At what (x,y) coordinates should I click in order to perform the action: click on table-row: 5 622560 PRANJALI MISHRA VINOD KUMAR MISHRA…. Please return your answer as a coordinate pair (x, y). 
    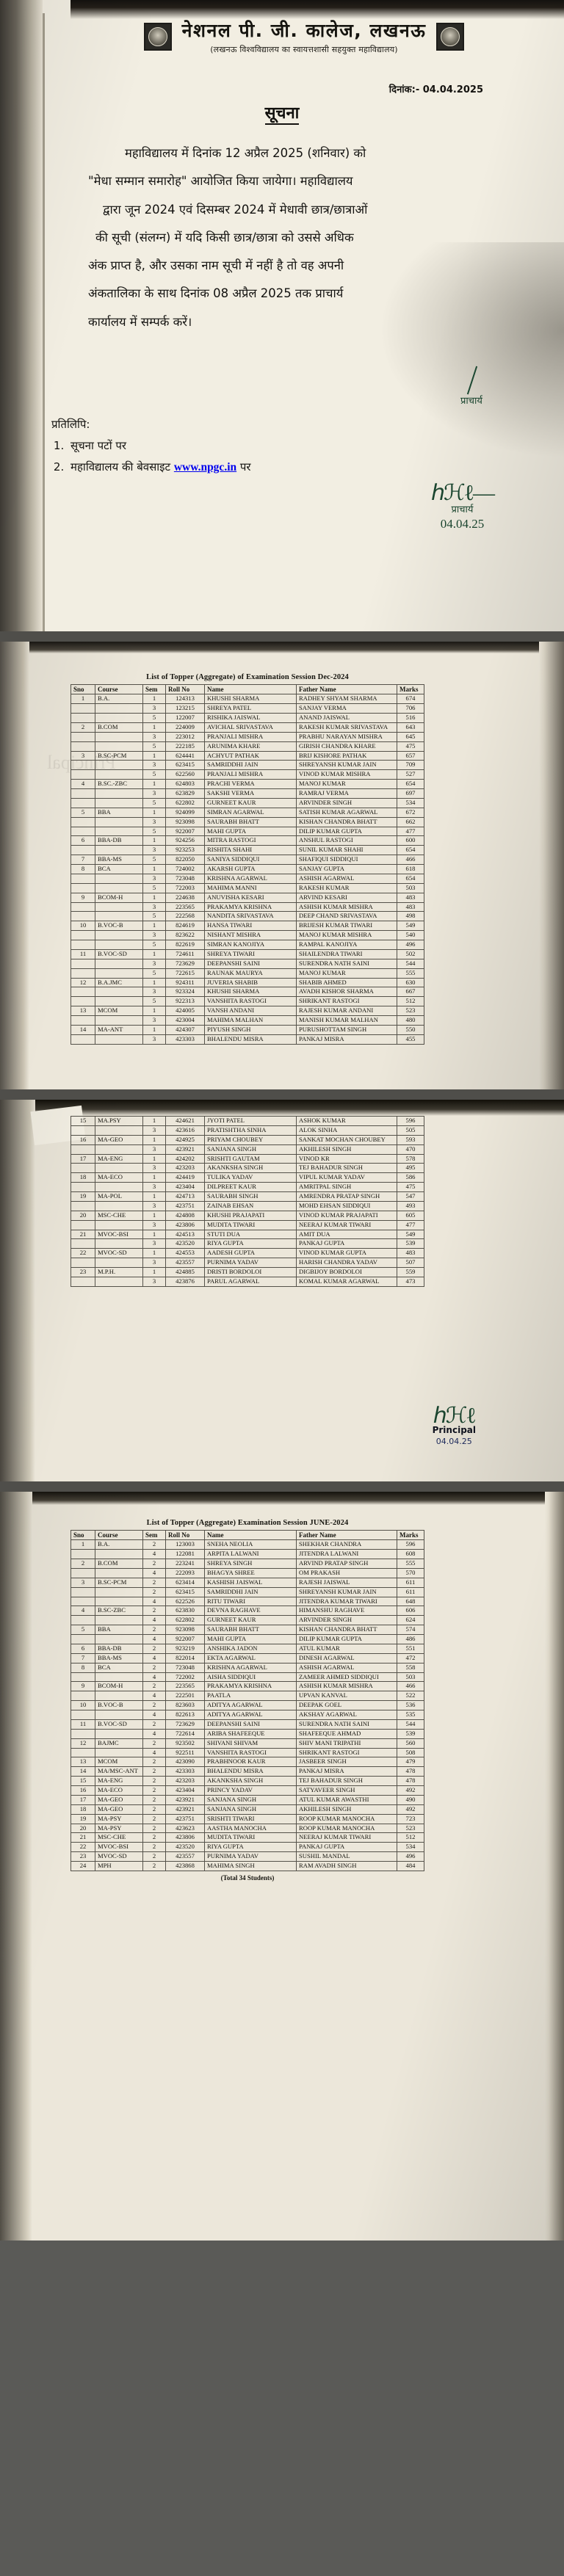
    Looking at the image, I should click on (247, 774).